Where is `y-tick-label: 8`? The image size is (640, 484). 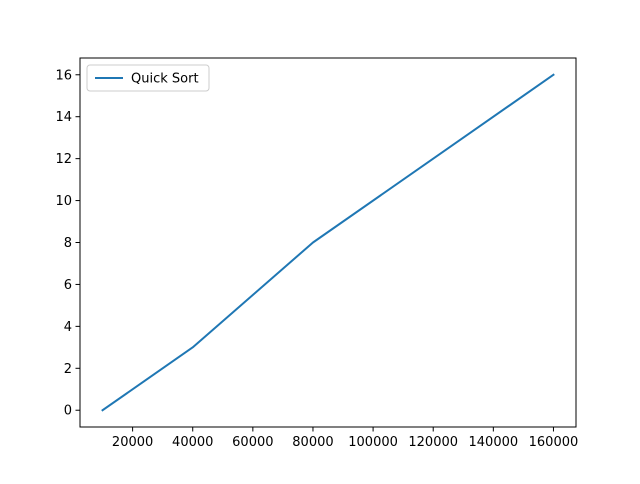
y-tick-label: 8 is located at coordinates (68, 243).